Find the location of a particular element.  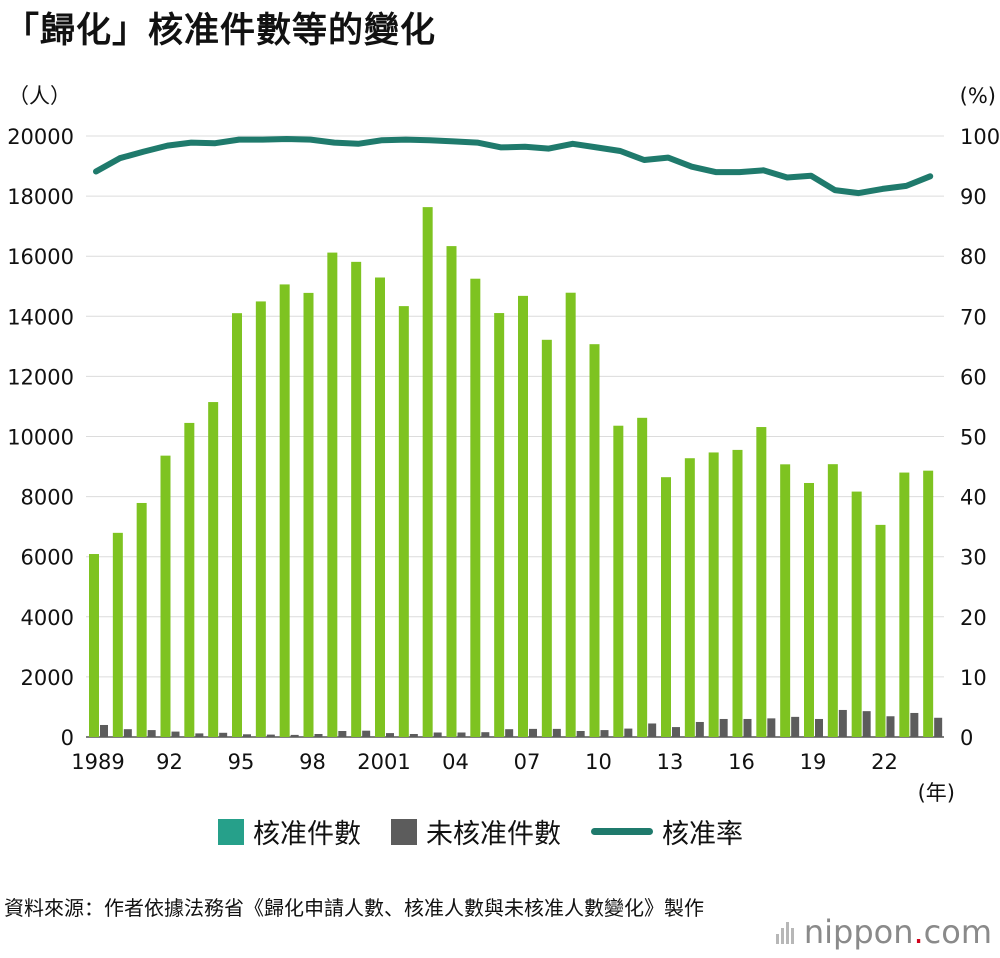

right-tick-label: 100 is located at coordinates (980, 137).